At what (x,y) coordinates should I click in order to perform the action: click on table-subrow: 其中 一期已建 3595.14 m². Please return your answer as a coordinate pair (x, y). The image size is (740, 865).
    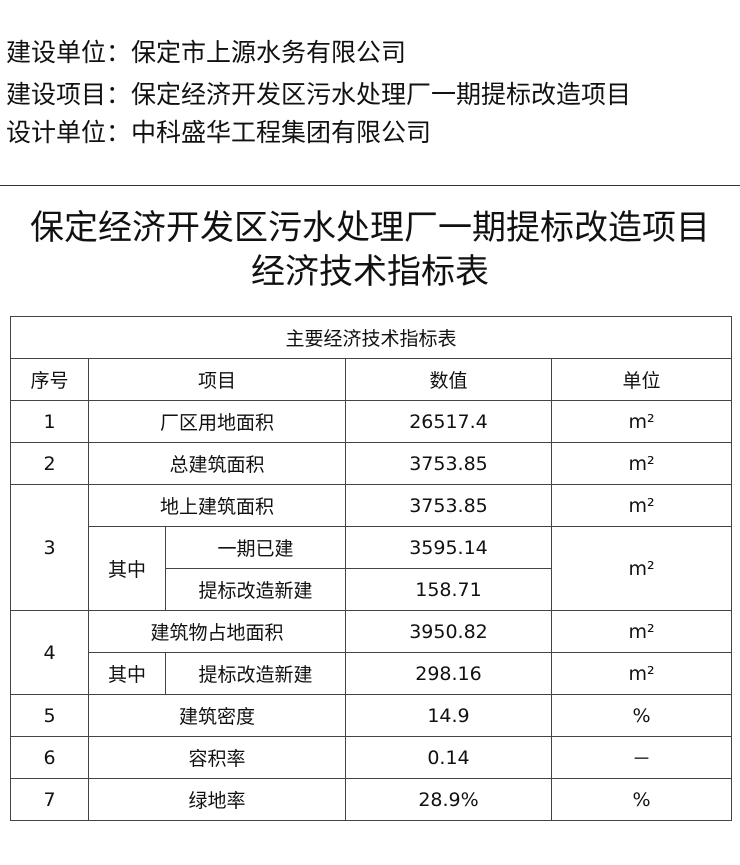
    Looking at the image, I should click on (372, 568).